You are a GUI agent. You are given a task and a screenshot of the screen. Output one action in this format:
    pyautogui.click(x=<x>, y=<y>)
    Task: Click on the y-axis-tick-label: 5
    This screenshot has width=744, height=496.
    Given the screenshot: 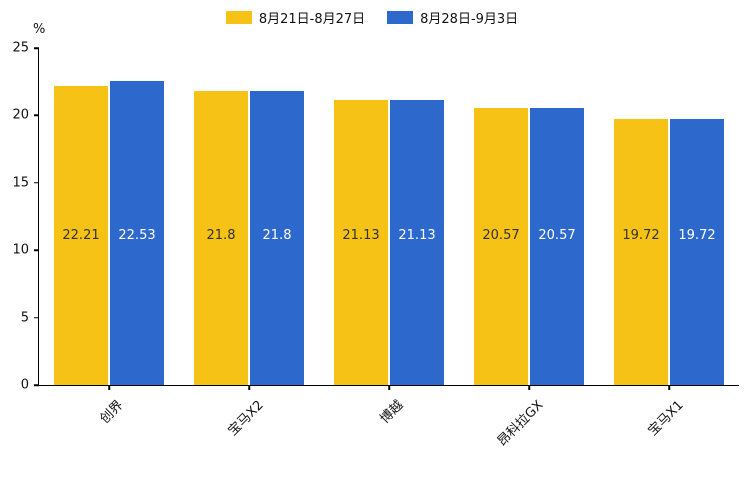 What is the action you would take?
    pyautogui.click(x=24, y=318)
    